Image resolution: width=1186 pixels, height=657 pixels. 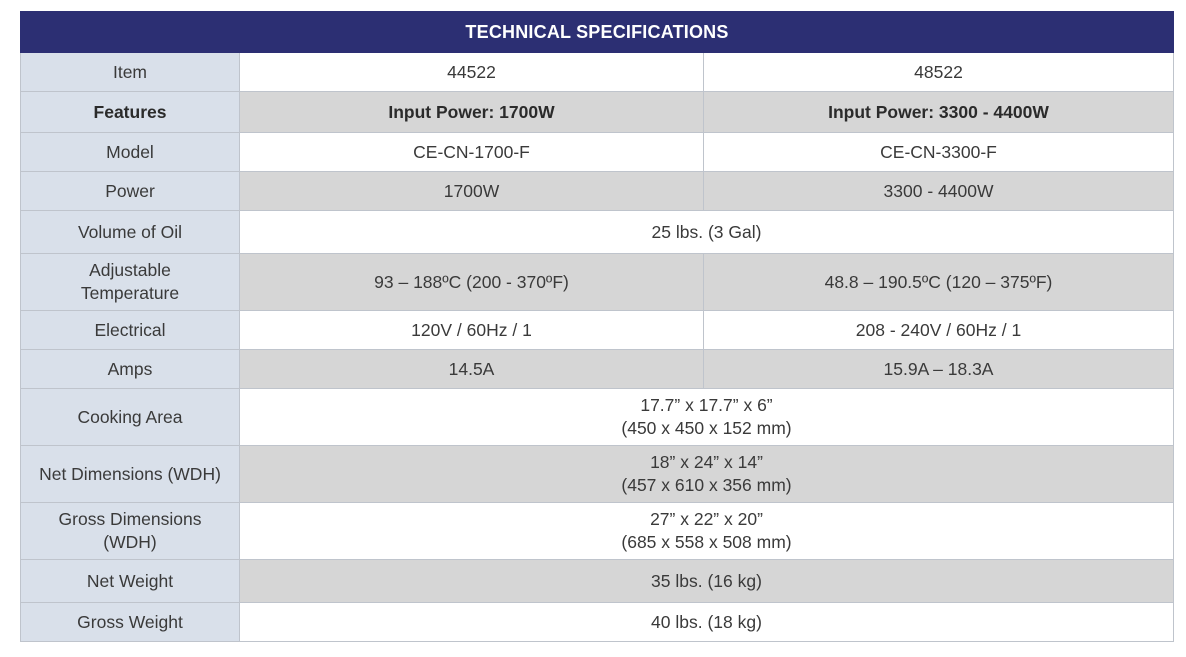 What do you see at coordinates (130, 270) in the screenshot?
I see `label-line: Adjustable` at bounding box center [130, 270].